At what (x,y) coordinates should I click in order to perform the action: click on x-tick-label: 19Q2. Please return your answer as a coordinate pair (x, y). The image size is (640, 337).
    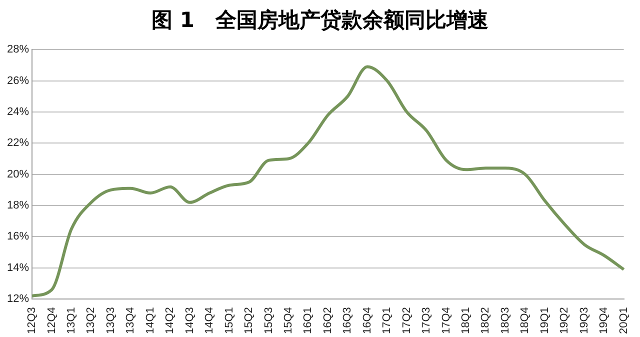
    Looking at the image, I should click on (564, 320).